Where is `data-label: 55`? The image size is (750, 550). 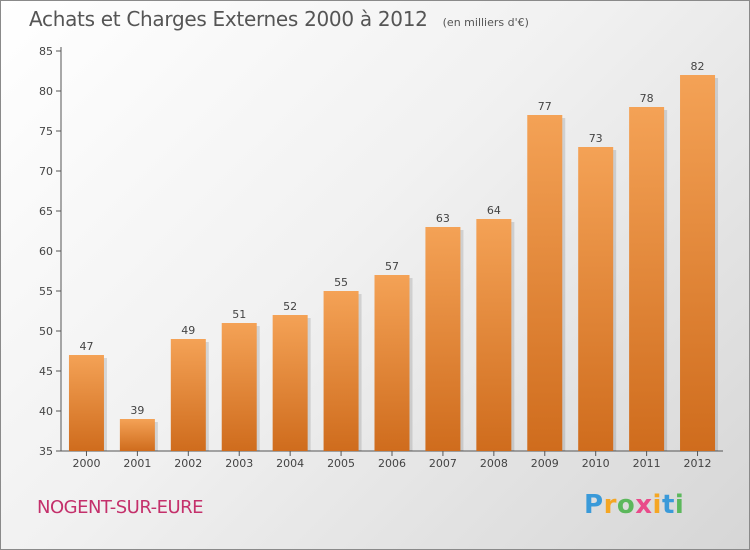
data-label: 55 is located at coordinates (341, 282).